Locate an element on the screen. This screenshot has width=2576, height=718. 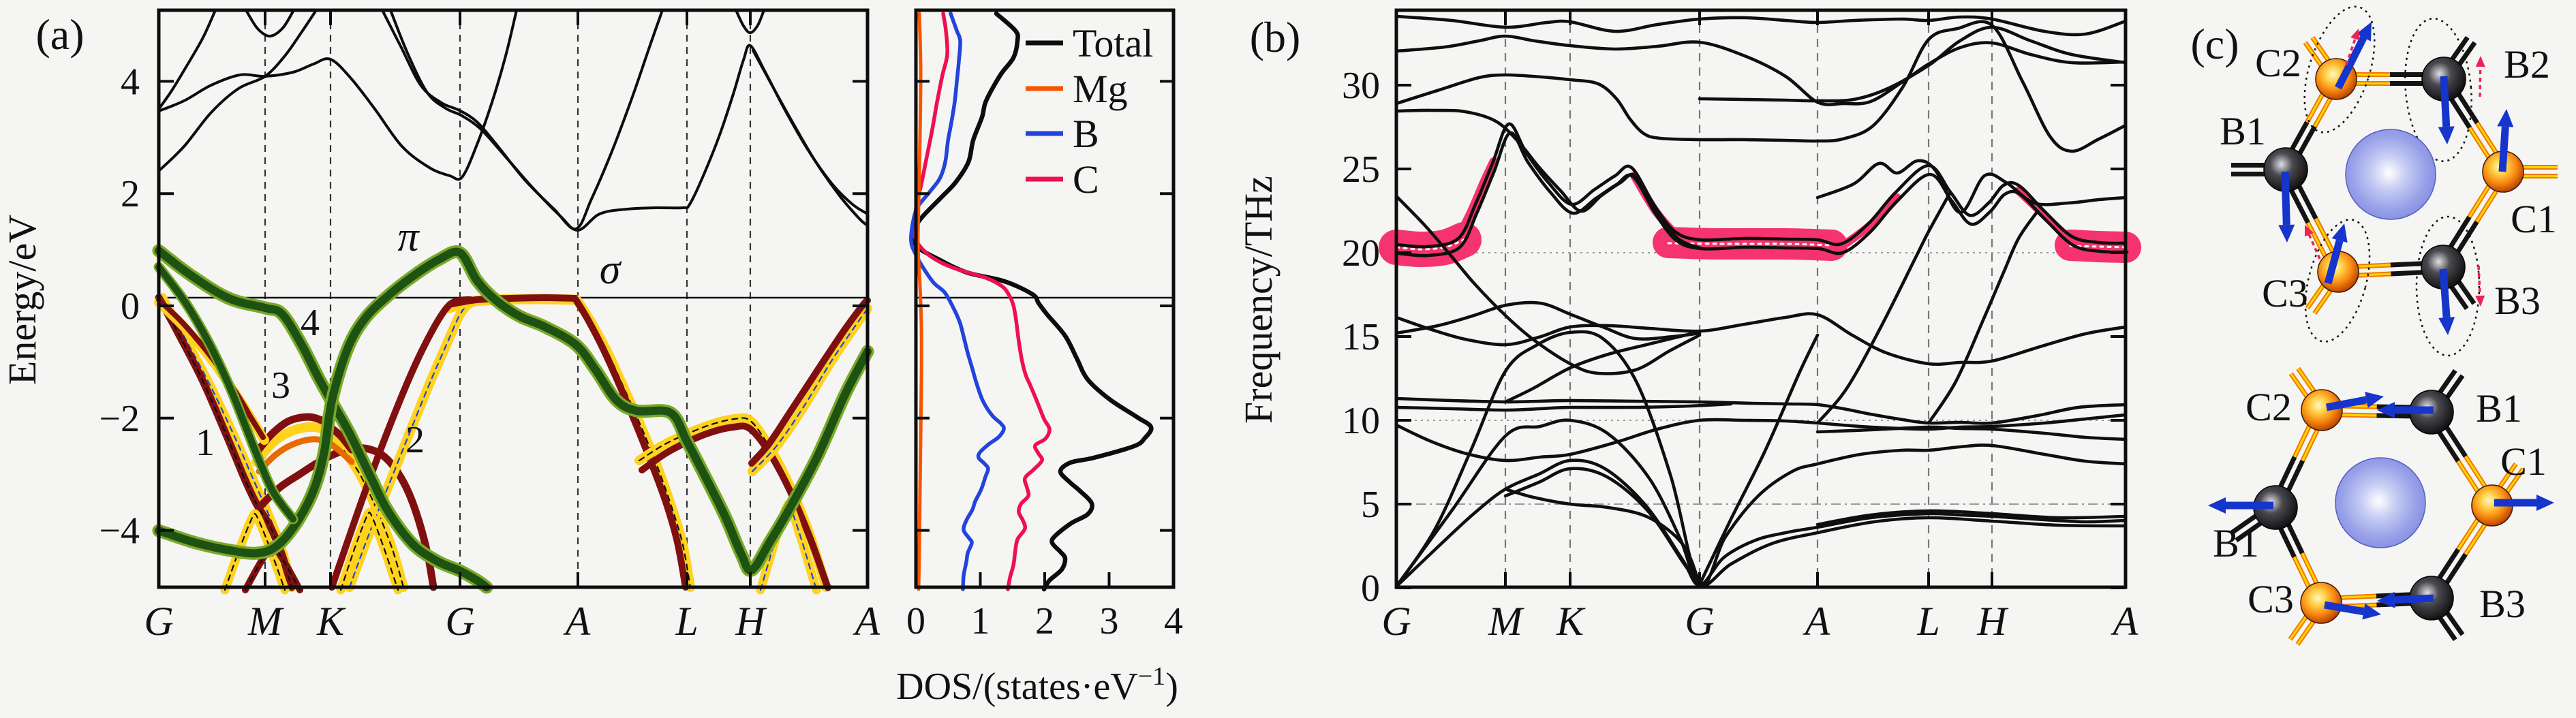
svg-text: (c) is located at coordinates (2214, 44).